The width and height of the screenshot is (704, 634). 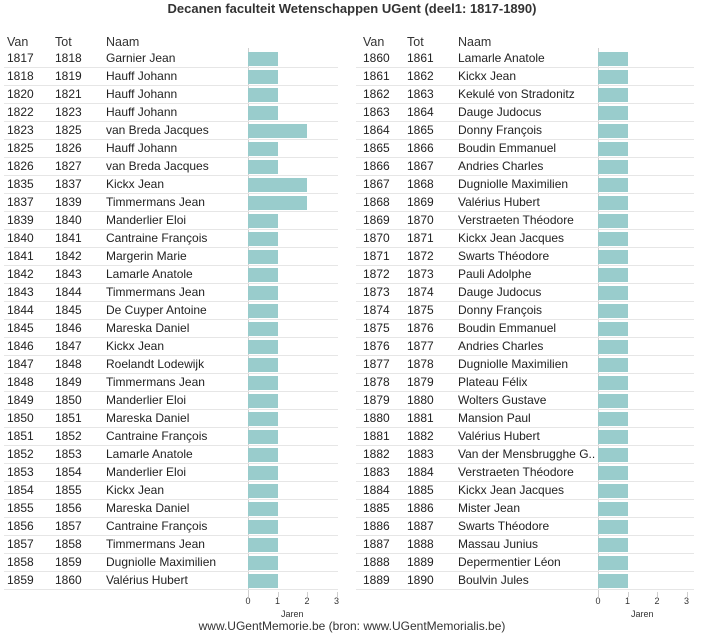 What do you see at coordinates (68, 238) in the screenshot?
I see `cell-tot: 1841` at bounding box center [68, 238].